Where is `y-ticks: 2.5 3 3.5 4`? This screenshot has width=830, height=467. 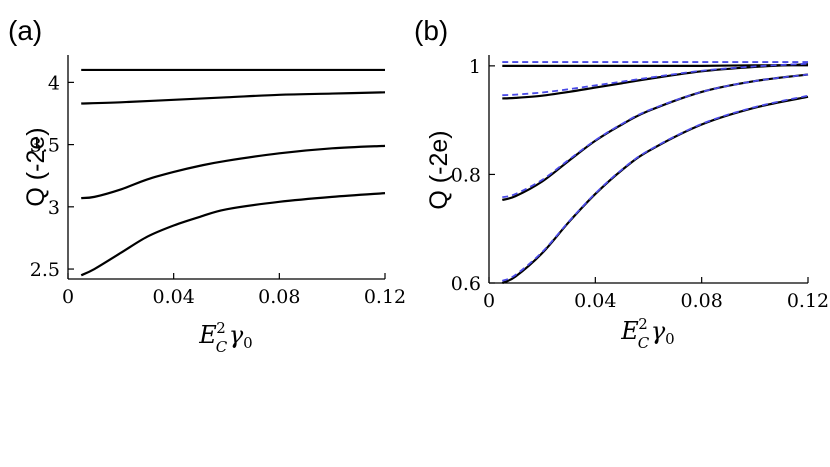 y-ticks: 2.5 3 3.5 4 is located at coordinates (52, 176).